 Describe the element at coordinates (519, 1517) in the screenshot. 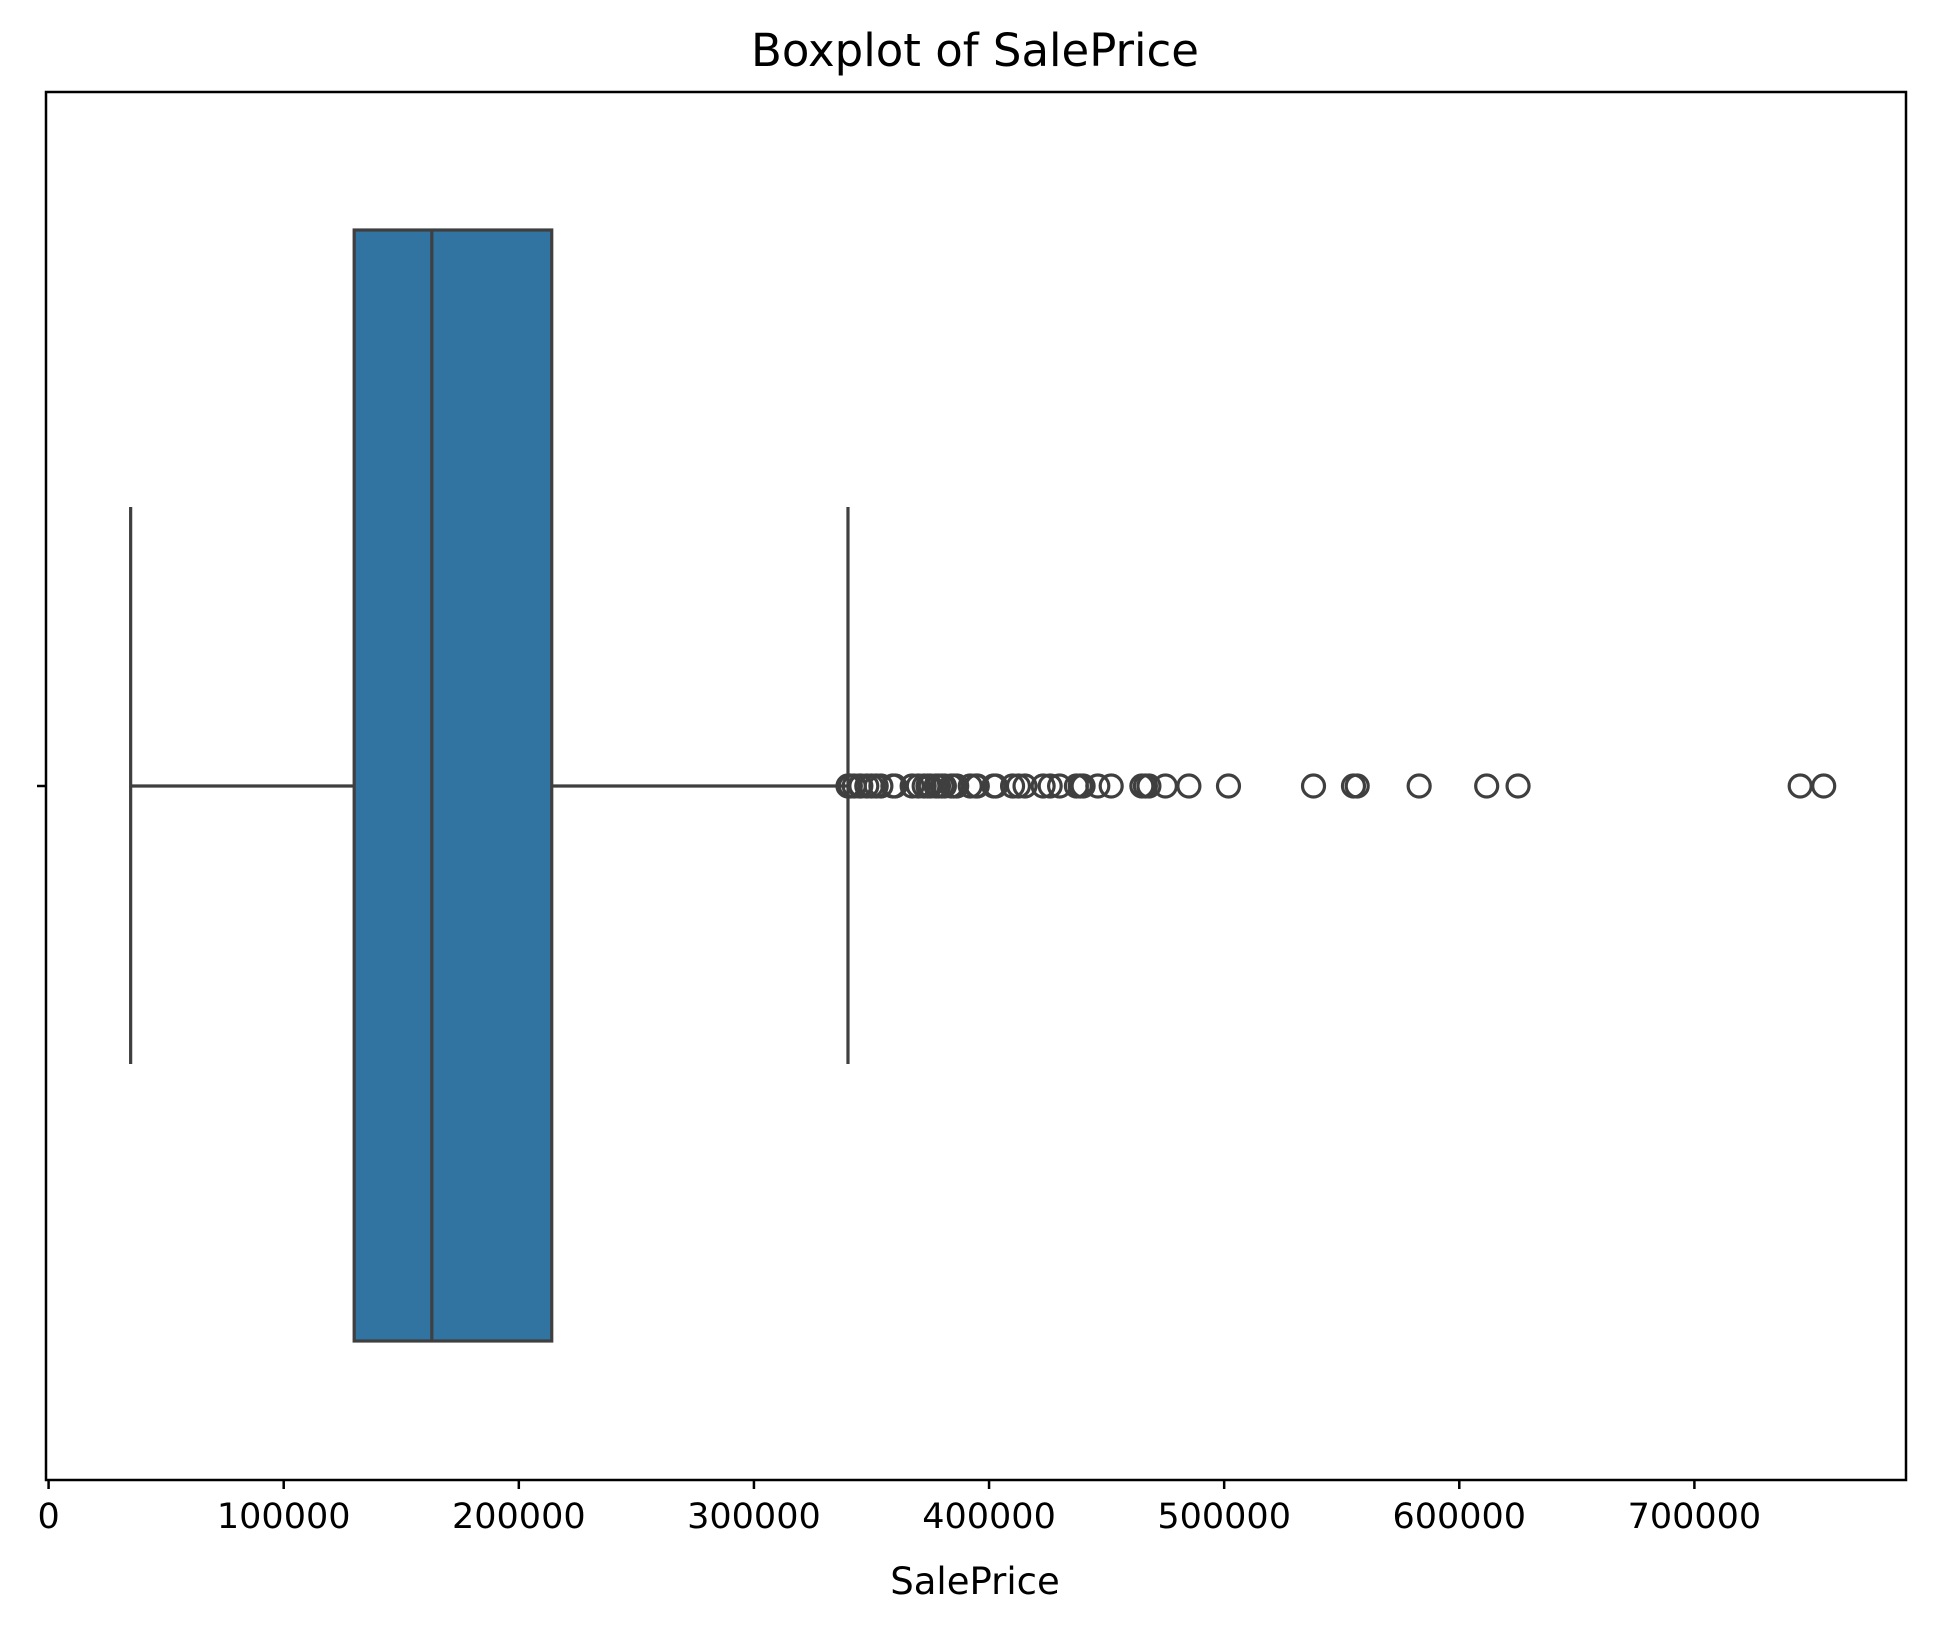

I see `x-tick-label: 200000` at that location.